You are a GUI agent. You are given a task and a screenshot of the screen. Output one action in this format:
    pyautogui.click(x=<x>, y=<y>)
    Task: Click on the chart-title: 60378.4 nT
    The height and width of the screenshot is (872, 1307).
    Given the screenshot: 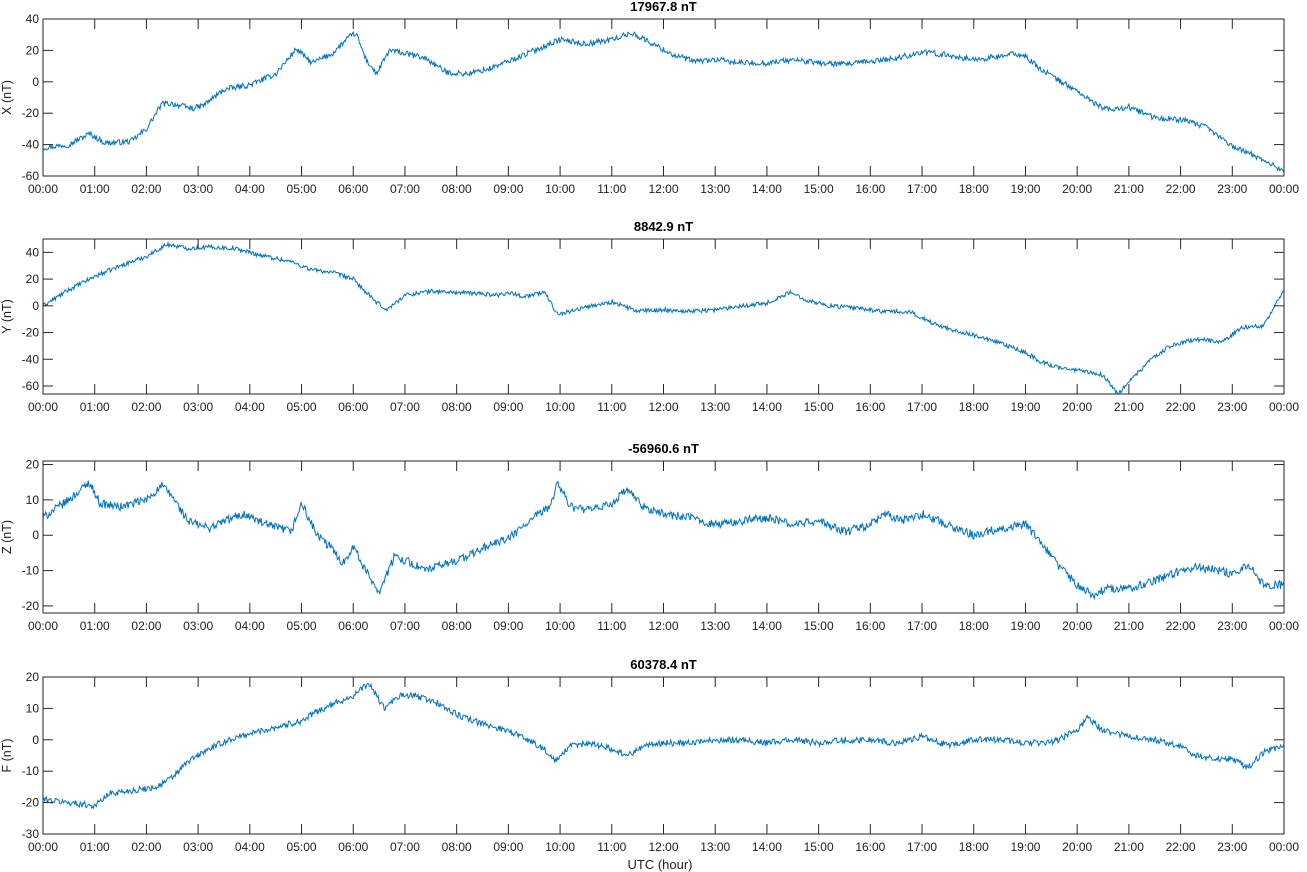 What is the action you would take?
    pyautogui.click(x=663, y=664)
    